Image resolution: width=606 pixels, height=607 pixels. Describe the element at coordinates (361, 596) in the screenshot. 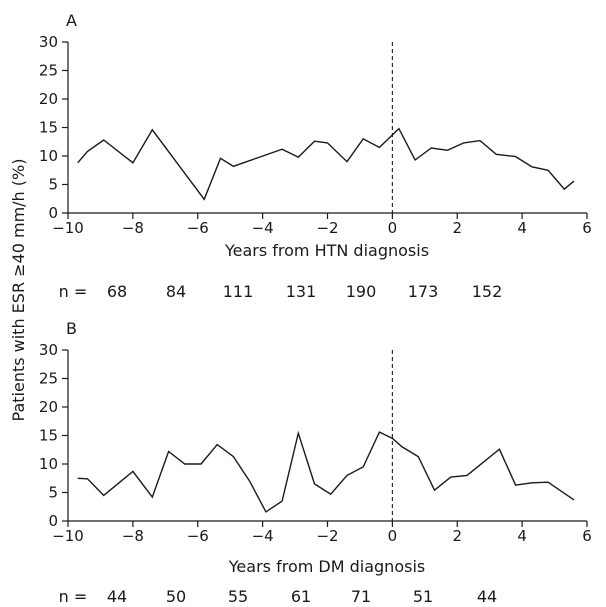

I see `panel-b-n-value: 71` at that location.